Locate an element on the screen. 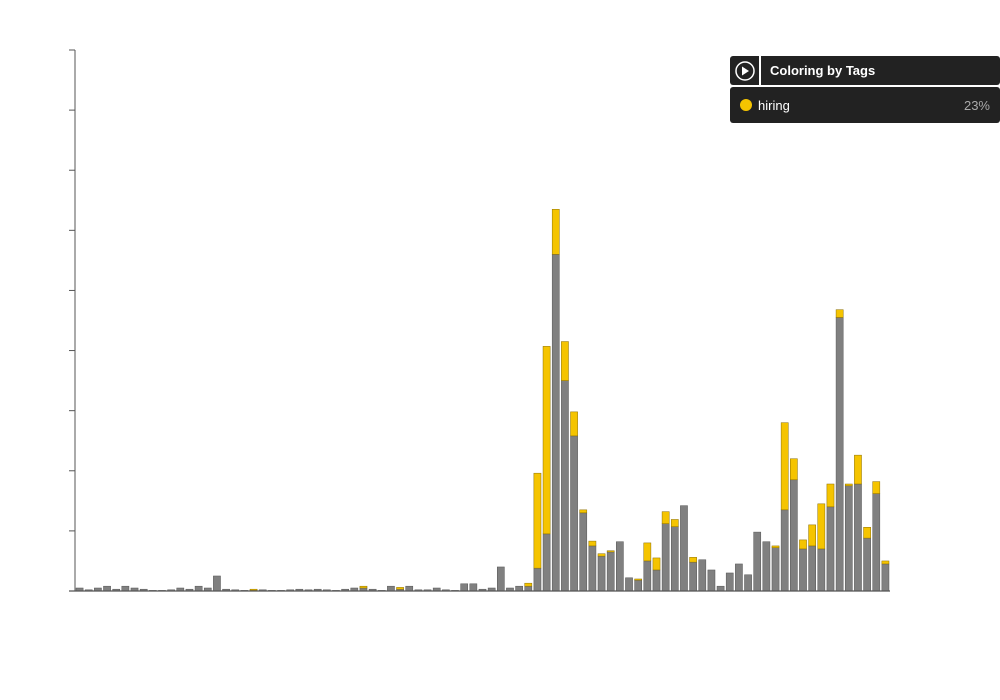 This screenshot has width=1000, height=700. legend-header: Coloring by Tags is located at coordinates (865, 70).